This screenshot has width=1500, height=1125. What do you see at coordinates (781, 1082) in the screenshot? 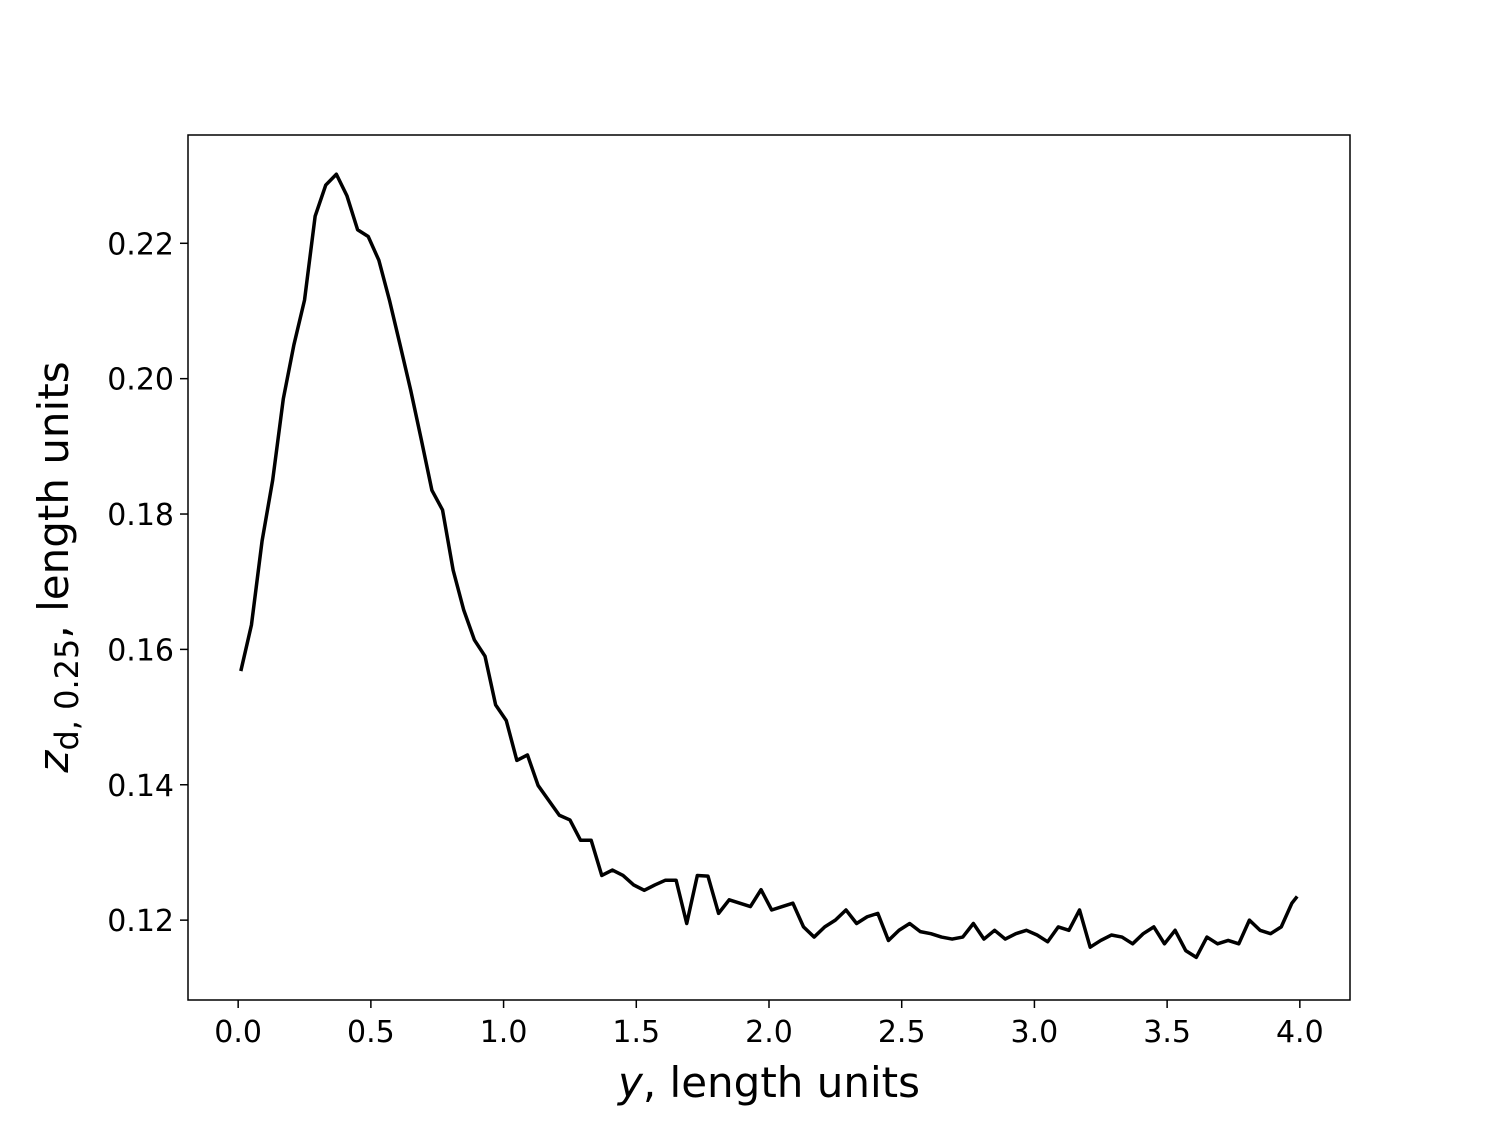
I see `x-label-rest: , length units` at bounding box center [781, 1082].